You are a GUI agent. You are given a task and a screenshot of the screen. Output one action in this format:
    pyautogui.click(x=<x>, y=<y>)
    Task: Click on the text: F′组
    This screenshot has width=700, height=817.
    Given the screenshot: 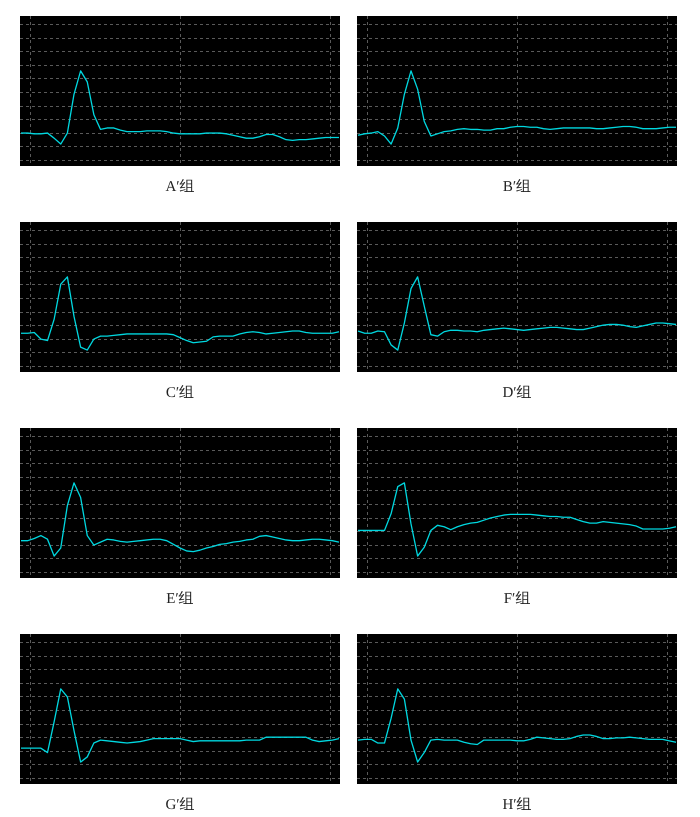 What is the action you would take?
    pyautogui.click(x=517, y=599)
    